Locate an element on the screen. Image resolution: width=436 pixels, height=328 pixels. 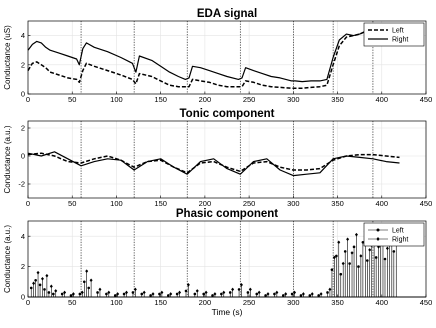
legend-label: Right is located at coordinates (400, 40).